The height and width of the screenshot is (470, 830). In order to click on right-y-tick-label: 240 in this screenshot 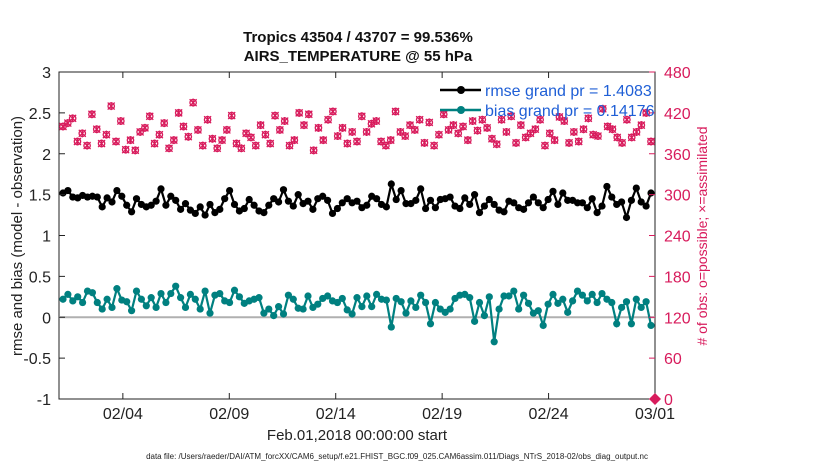, I will do `click(677, 237)`.